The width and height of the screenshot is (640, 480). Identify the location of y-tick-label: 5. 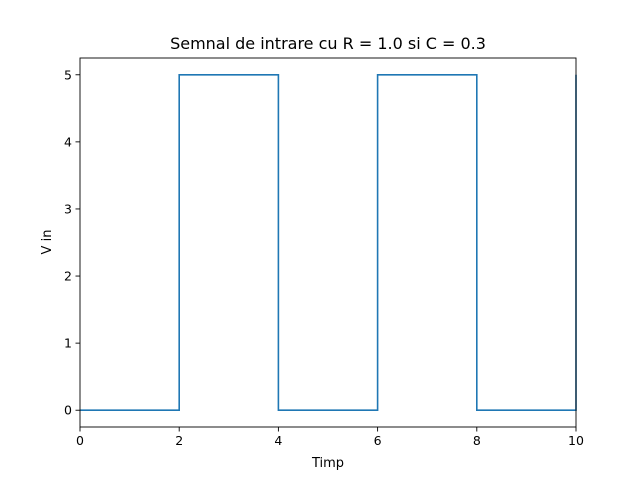
(68, 74).